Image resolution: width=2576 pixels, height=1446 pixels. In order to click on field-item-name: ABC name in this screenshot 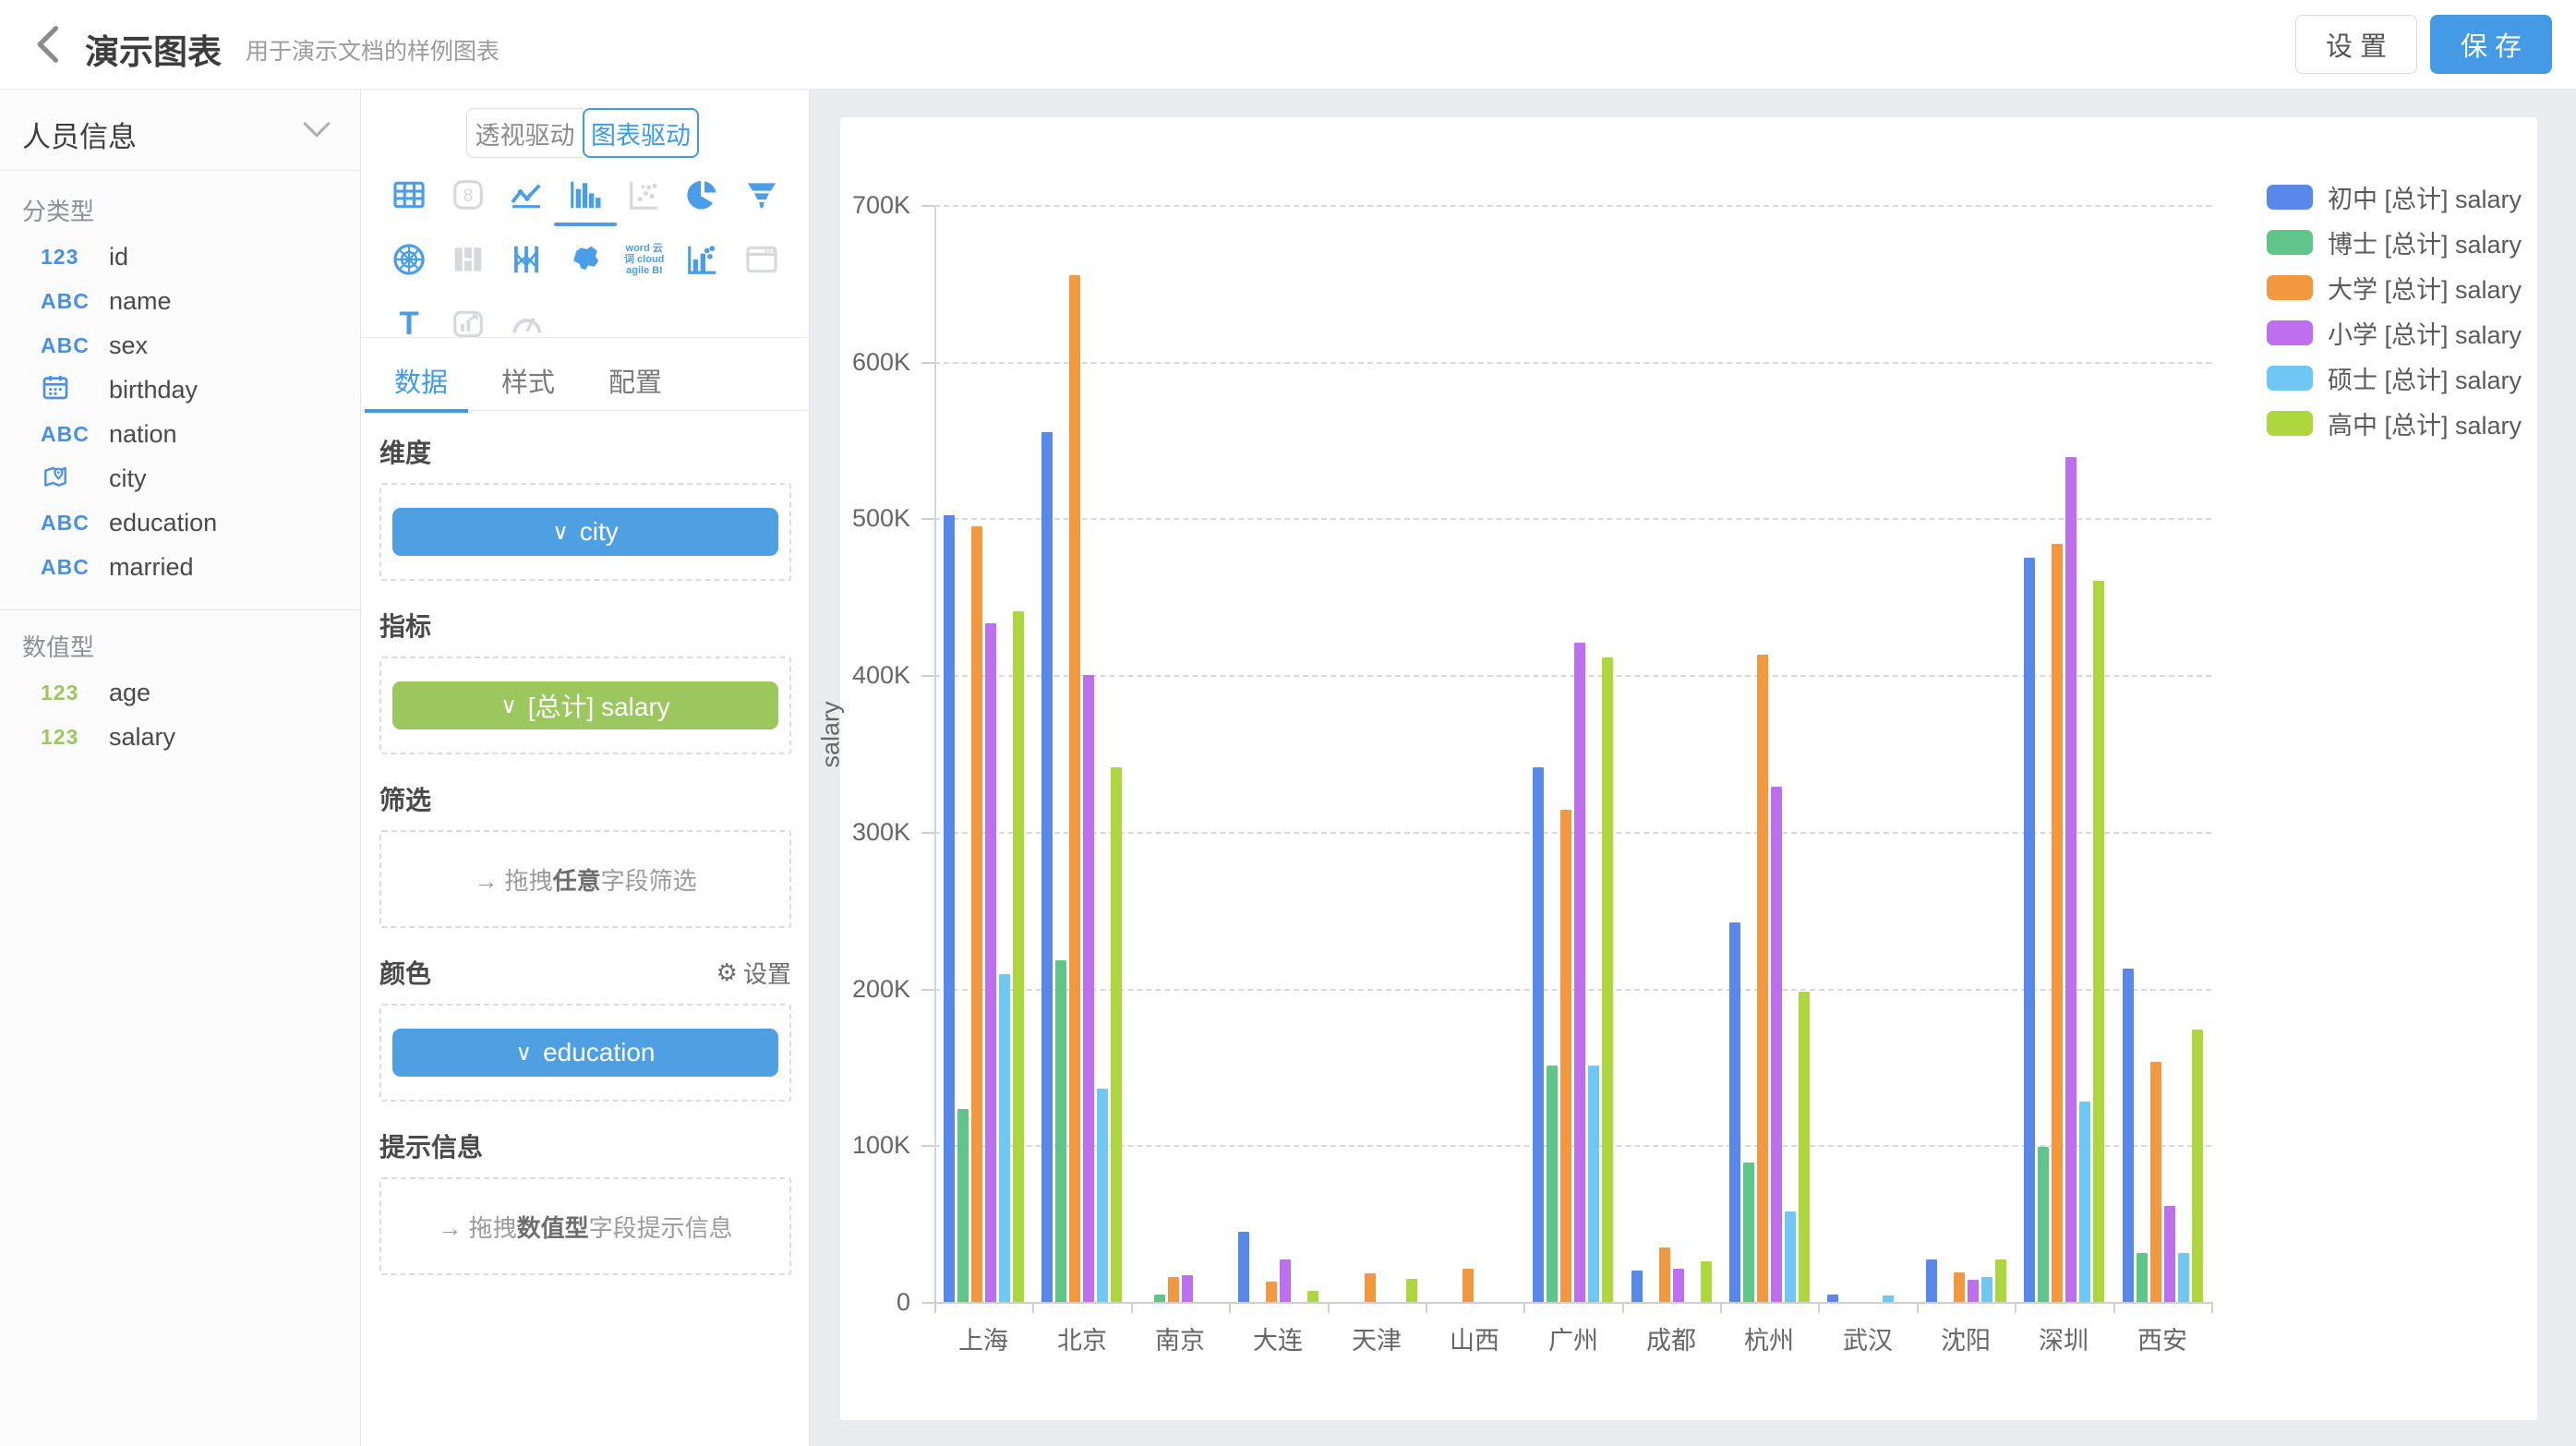, I will do `click(180, 301)`.